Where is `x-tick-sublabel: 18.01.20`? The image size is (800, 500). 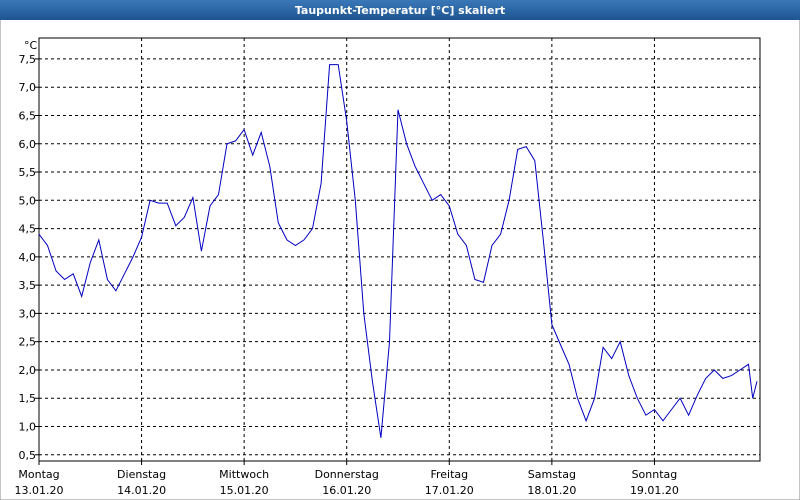
x-tick-sublabel: 18.01.20 is located at coordinates (551, 490).